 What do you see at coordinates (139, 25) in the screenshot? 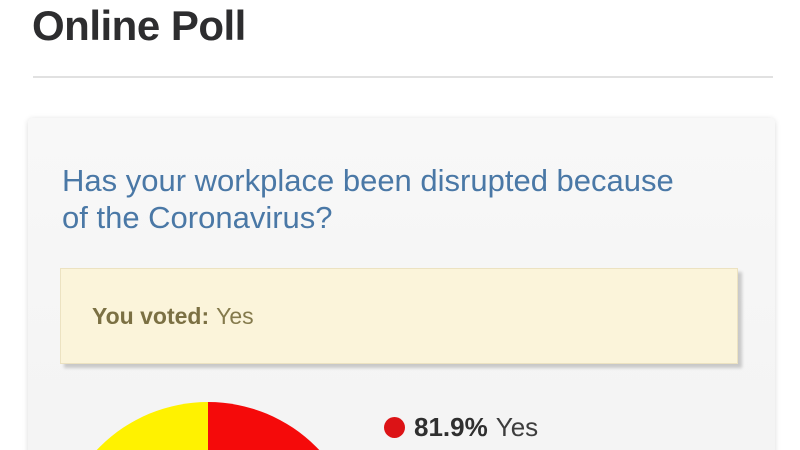
I see `page-title: Online Poll` at bounding box center [139, 25].